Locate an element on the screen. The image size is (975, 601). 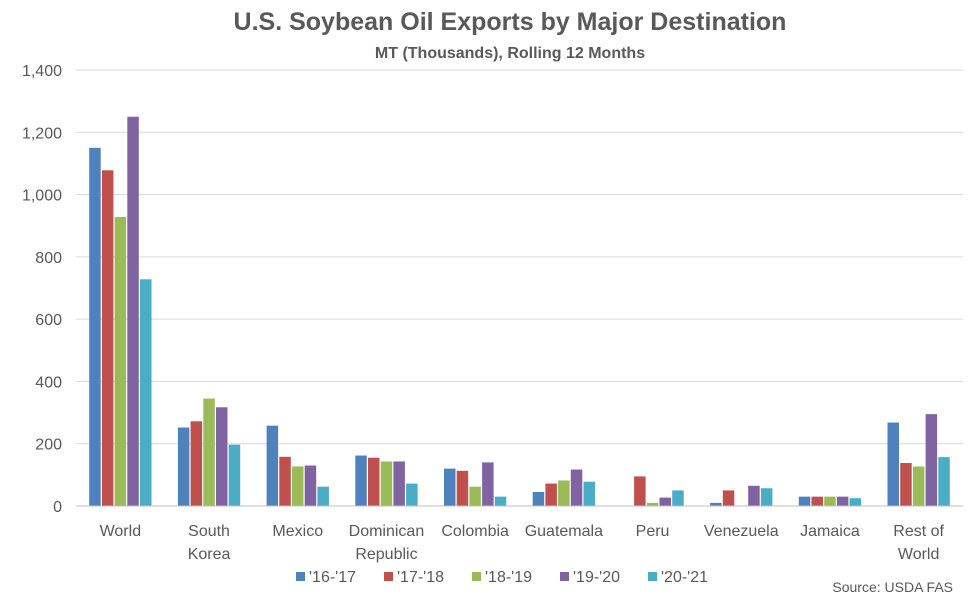
y-tick-label: 1,200 is located at coordinates (42, 133).